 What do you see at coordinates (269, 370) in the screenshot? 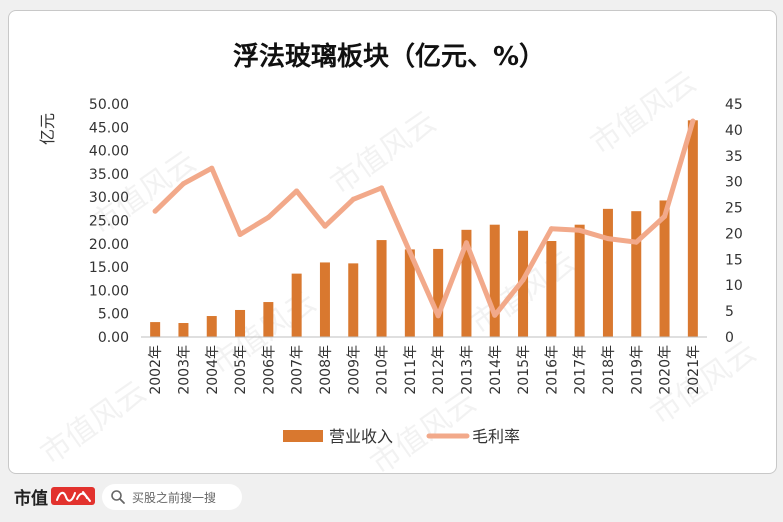
I see `x-tick-label: 2006年` at bounding box center [269, 370].